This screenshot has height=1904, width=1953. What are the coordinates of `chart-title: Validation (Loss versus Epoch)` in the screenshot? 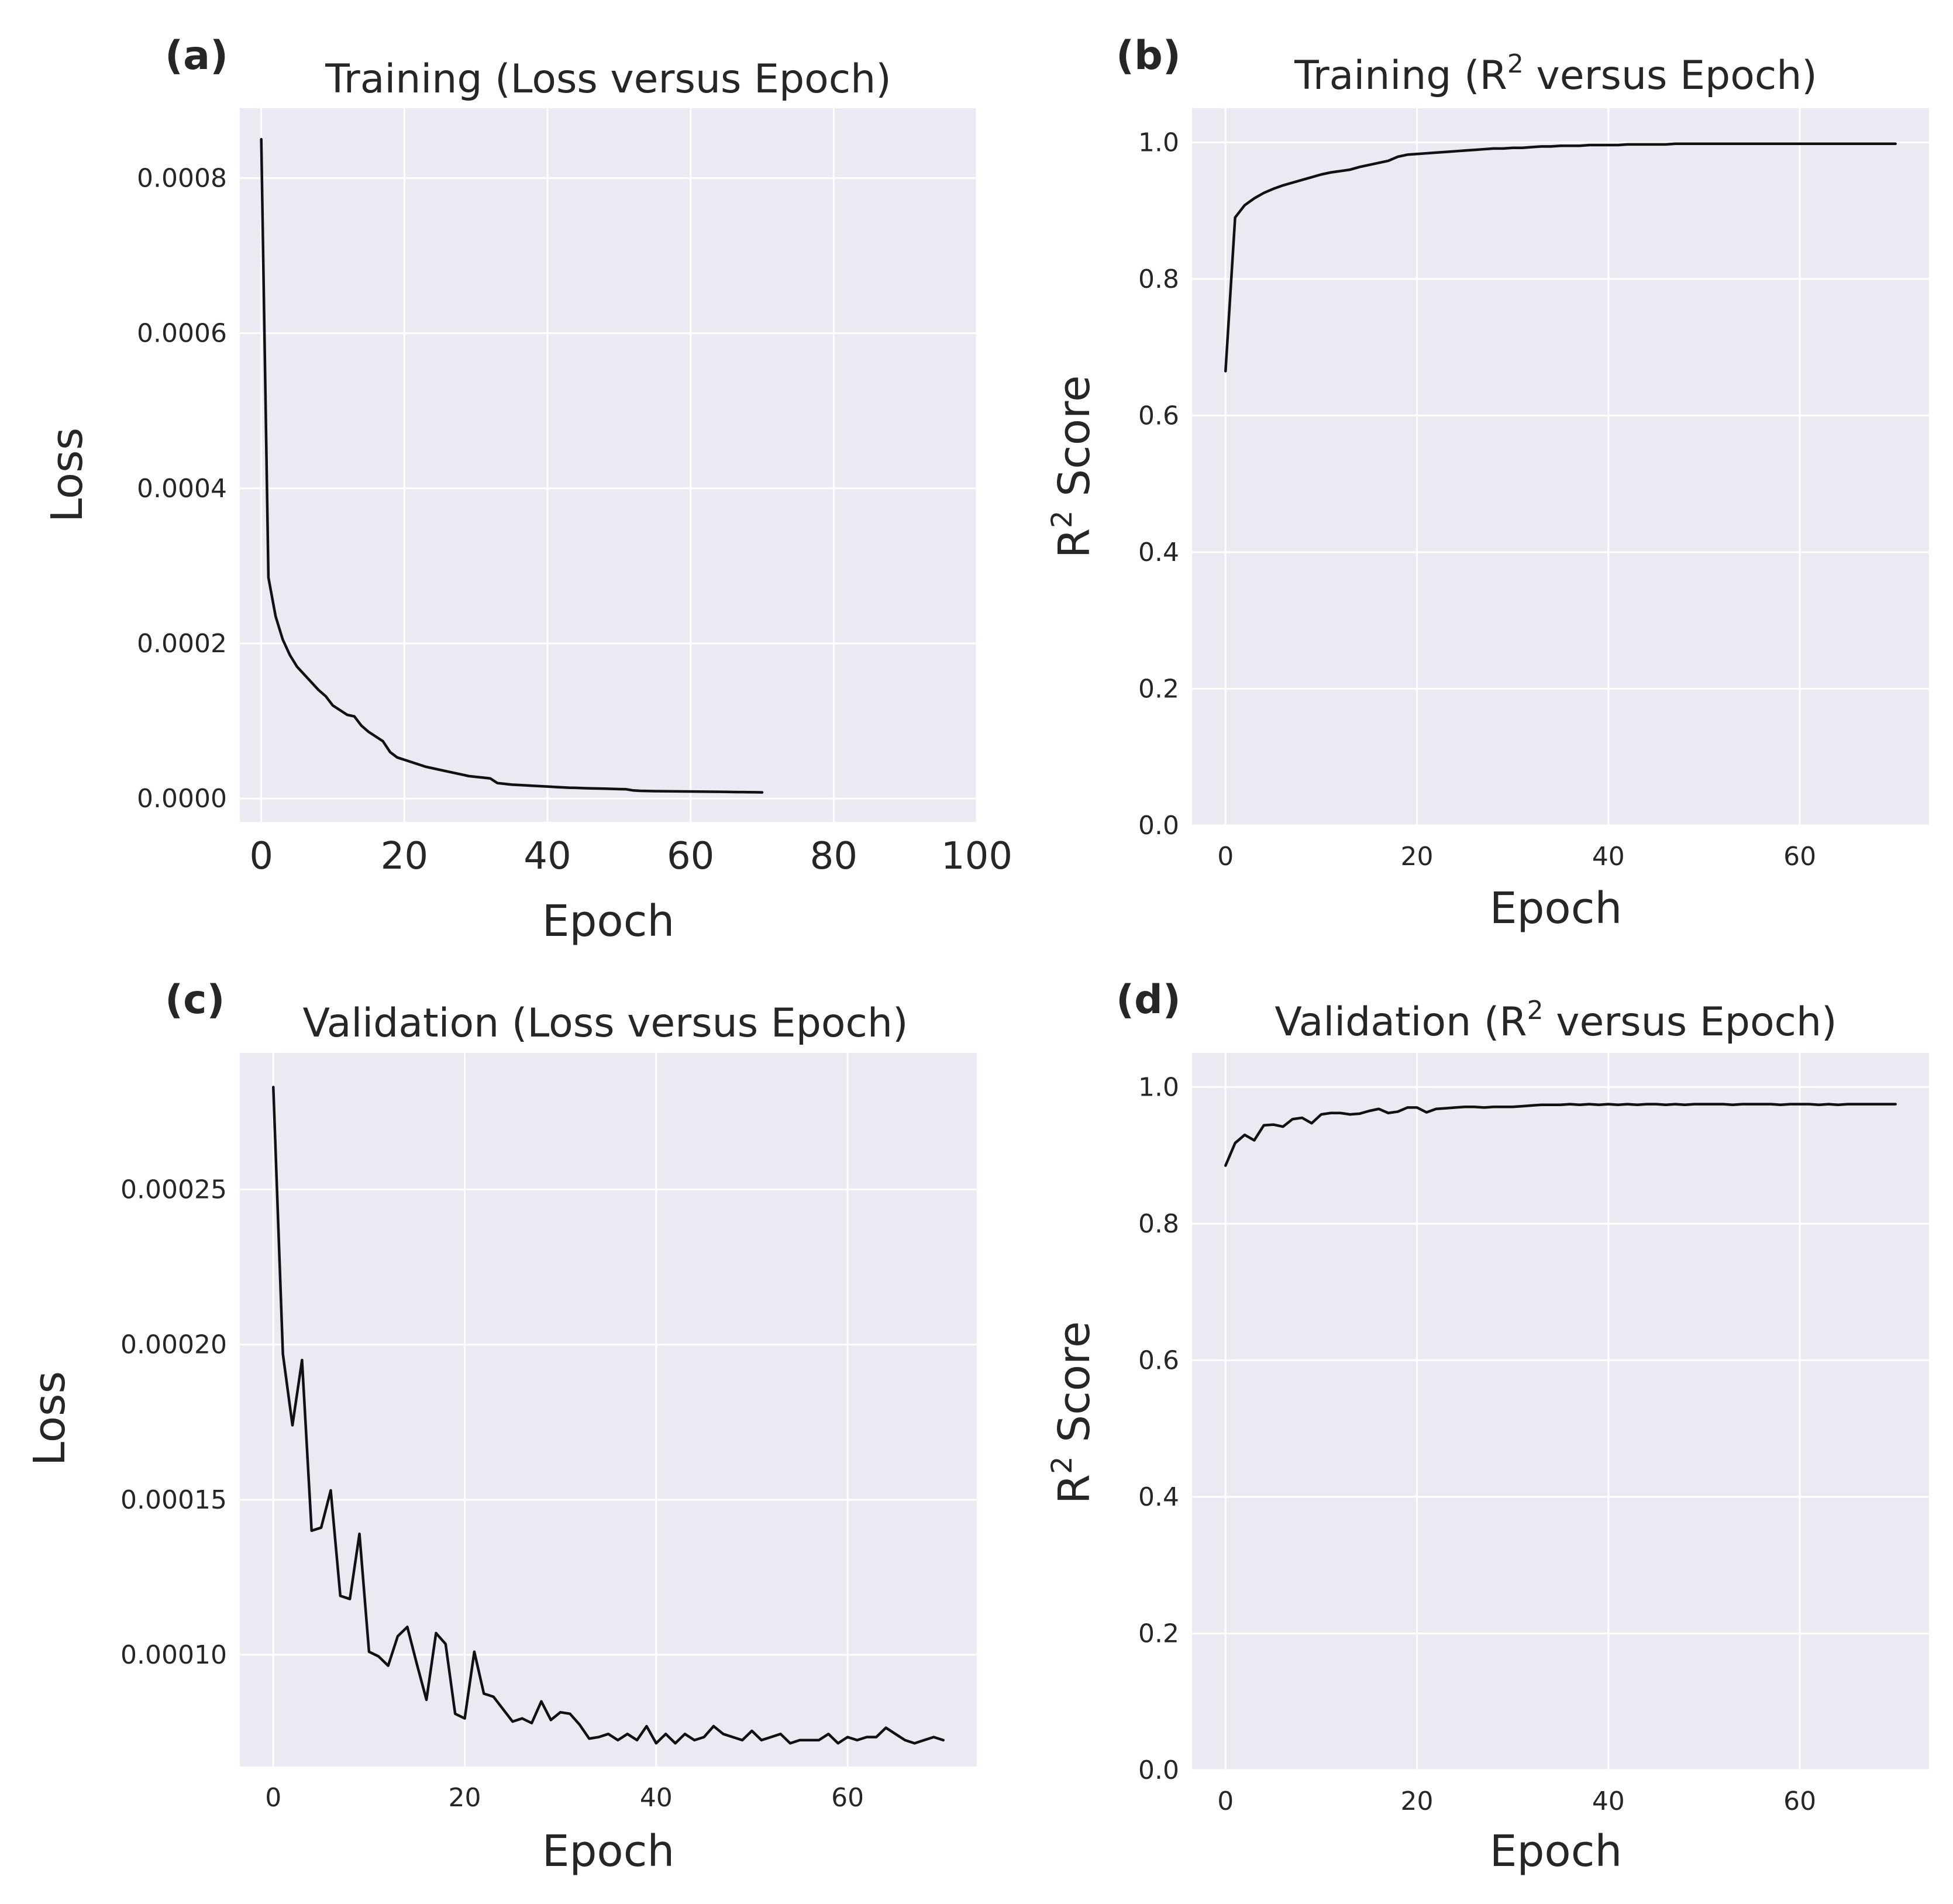 It's located at (605, 1023).